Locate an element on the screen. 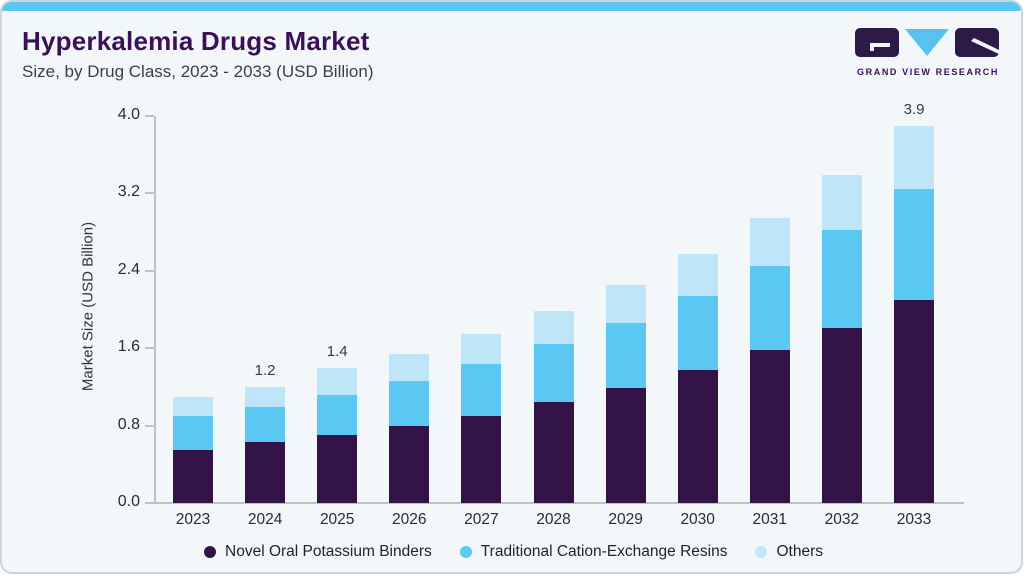  y-axis-tick-label: 0.0 is located at coordinates (128, 501).